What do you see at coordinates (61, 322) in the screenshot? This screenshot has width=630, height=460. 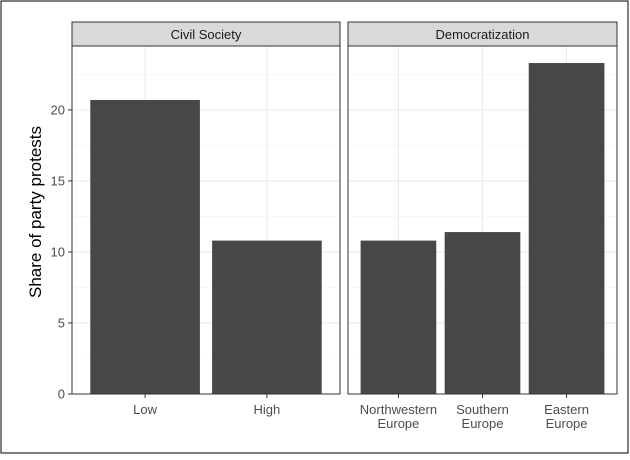 I see `y-tick-label: 5` at bounding box center [61, 322].